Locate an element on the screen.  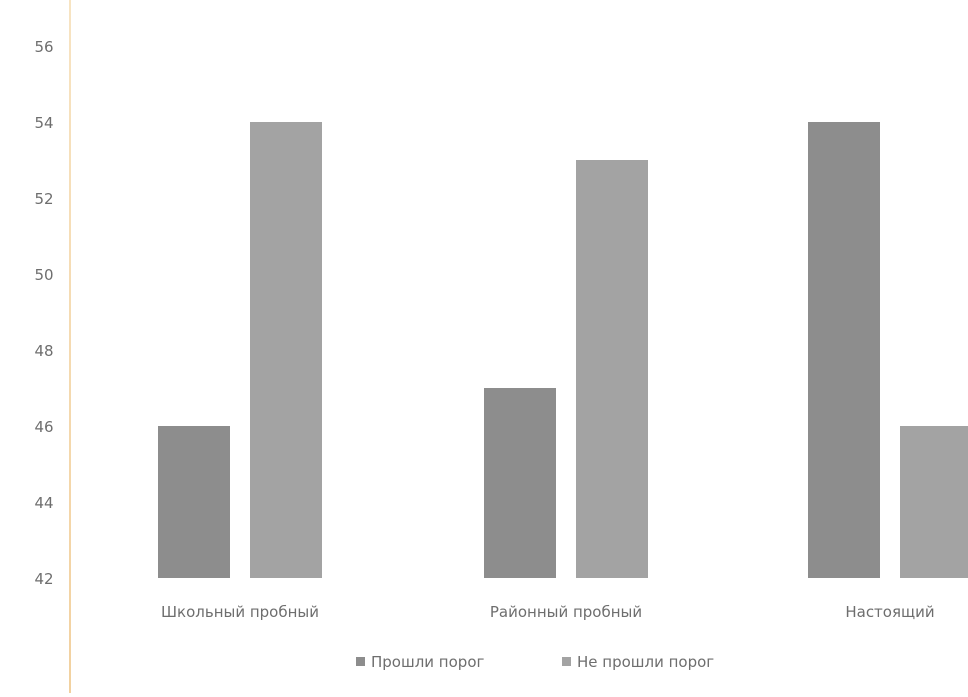
y-tick-label: 56 is located at coordinates (43, 47).